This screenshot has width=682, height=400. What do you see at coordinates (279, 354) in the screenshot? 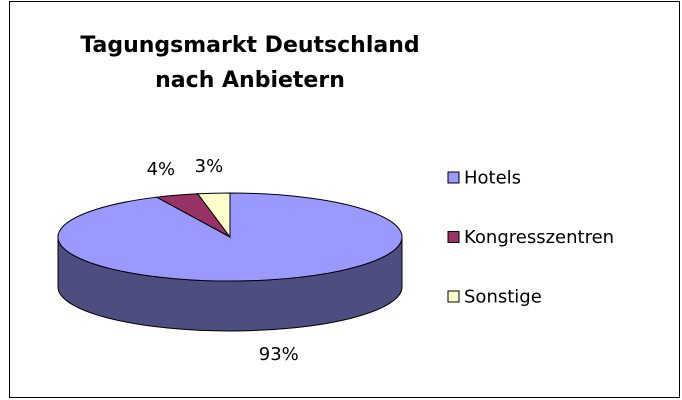
I see `data-label: 93%` at bounding box center [279, 354].